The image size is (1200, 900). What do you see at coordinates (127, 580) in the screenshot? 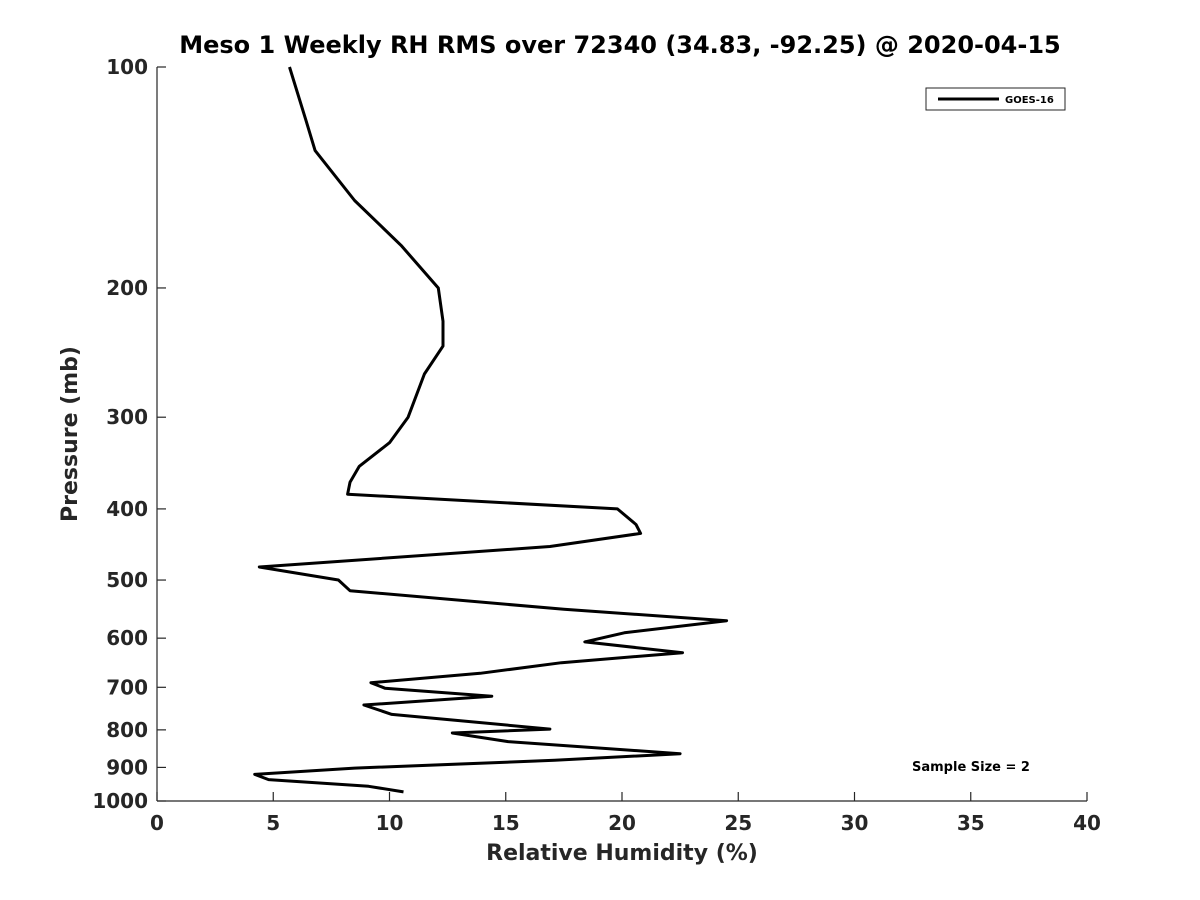
I see `y-tick-label: 500` at bounding box center [127, 580].